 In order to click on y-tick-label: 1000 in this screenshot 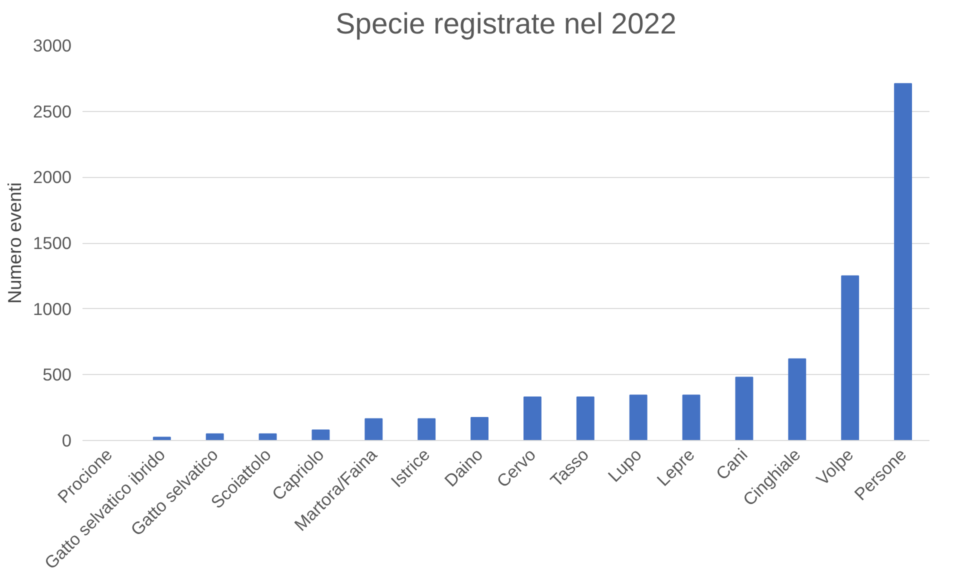, I will do `click(52, 308)`.